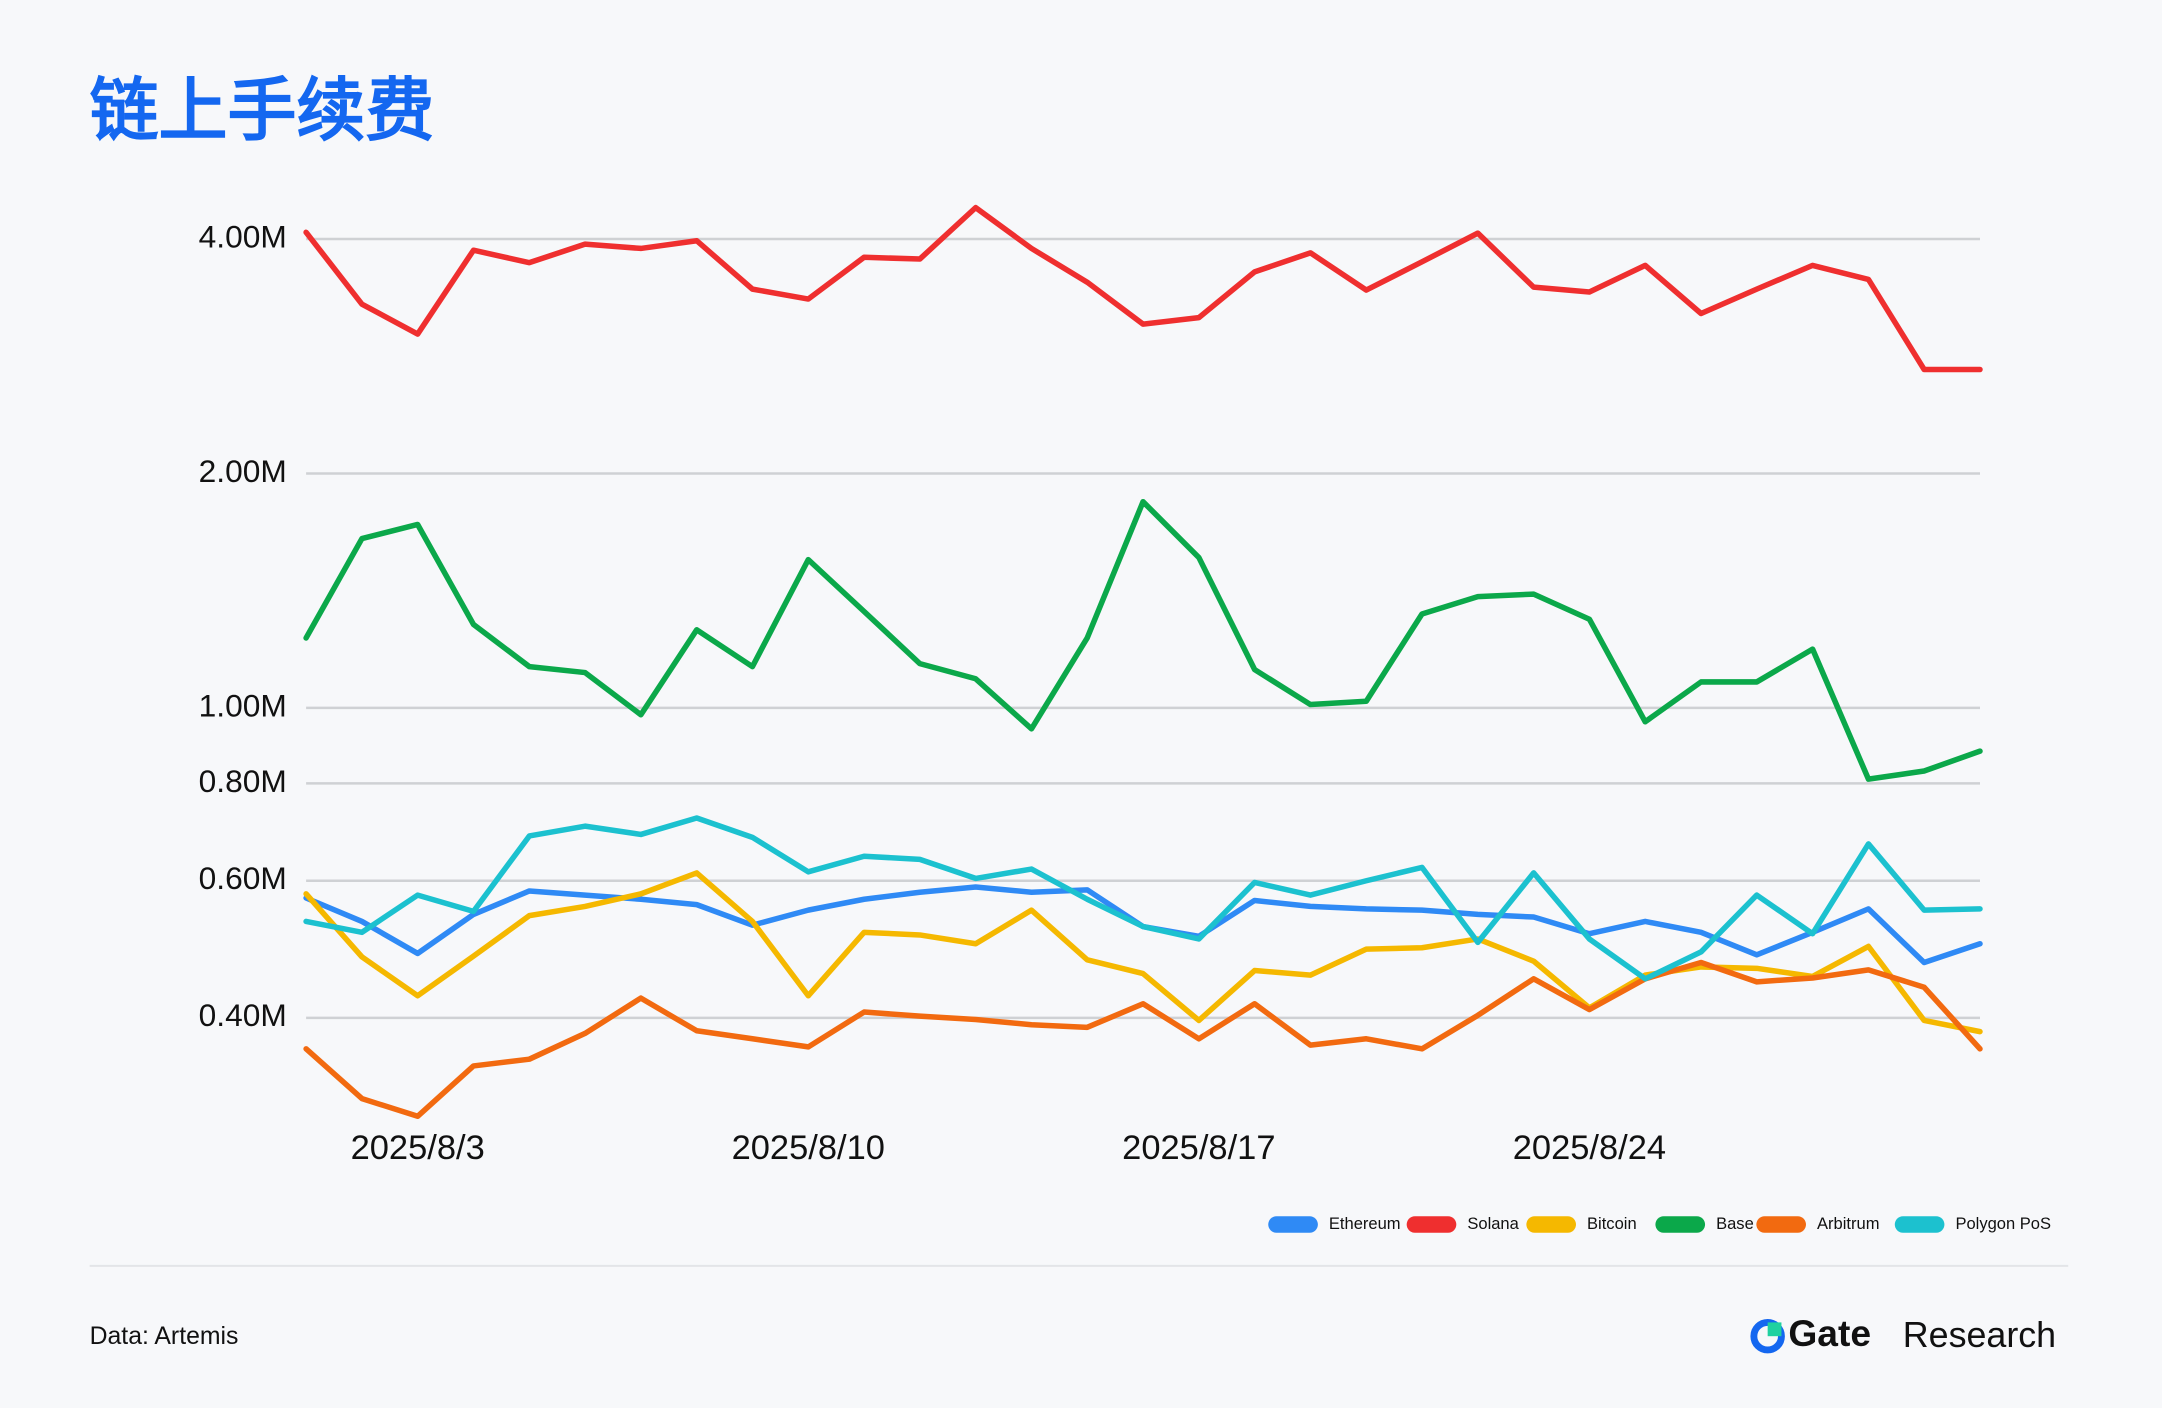 The height and width of the screenshot is (1408, 2162). Describe the element at coordinates (1365, 1223) in the screenshot. I see `legend-label: Ethereum` at that location.